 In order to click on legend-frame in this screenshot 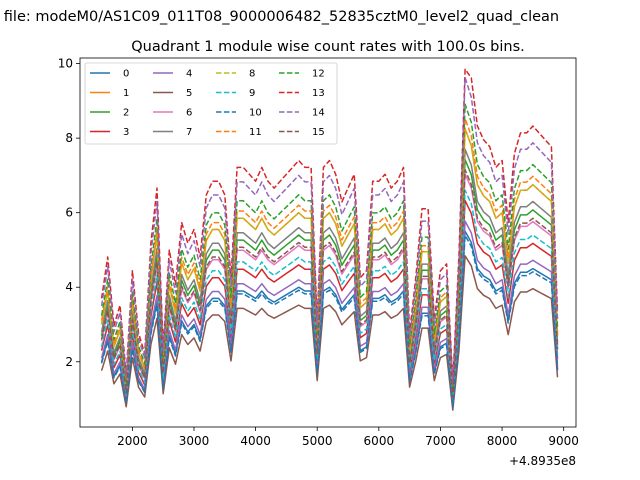, I will do `click(211, 103)`.